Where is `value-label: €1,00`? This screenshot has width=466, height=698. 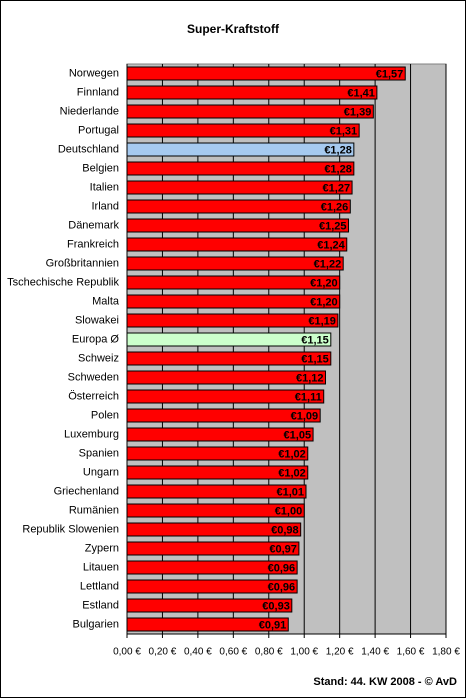 value-label: €1,00 is located at coordinates (289, 511).